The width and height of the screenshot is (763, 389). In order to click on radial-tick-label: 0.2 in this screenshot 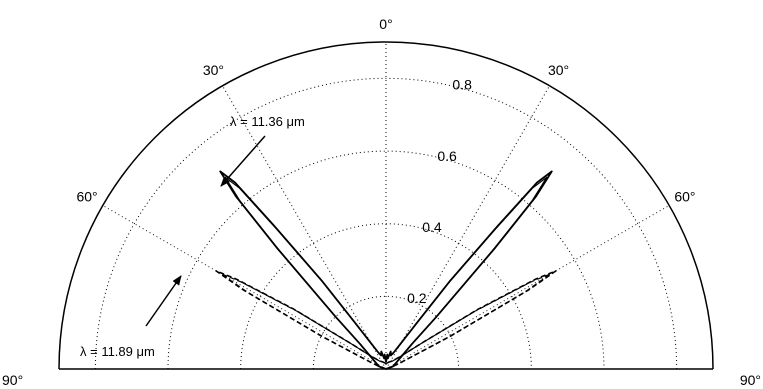, I will do `click(417, 298)`.